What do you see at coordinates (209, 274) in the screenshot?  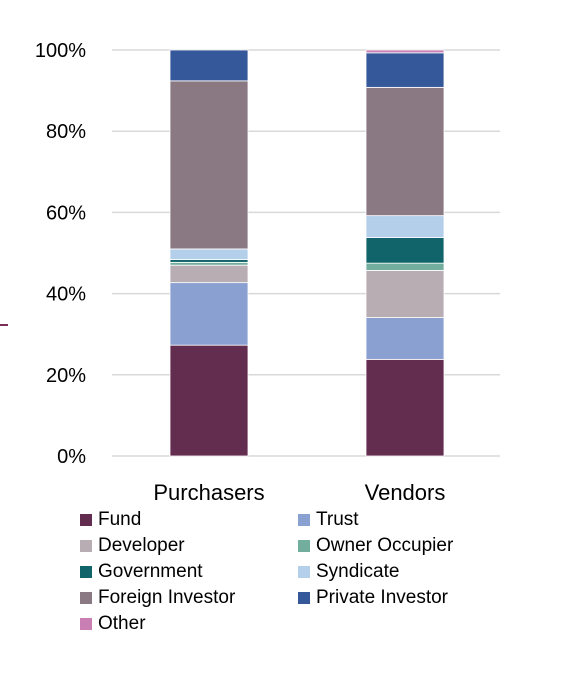 I see `bar-segment-purchasers-developer` at bounding box center [209, 274].